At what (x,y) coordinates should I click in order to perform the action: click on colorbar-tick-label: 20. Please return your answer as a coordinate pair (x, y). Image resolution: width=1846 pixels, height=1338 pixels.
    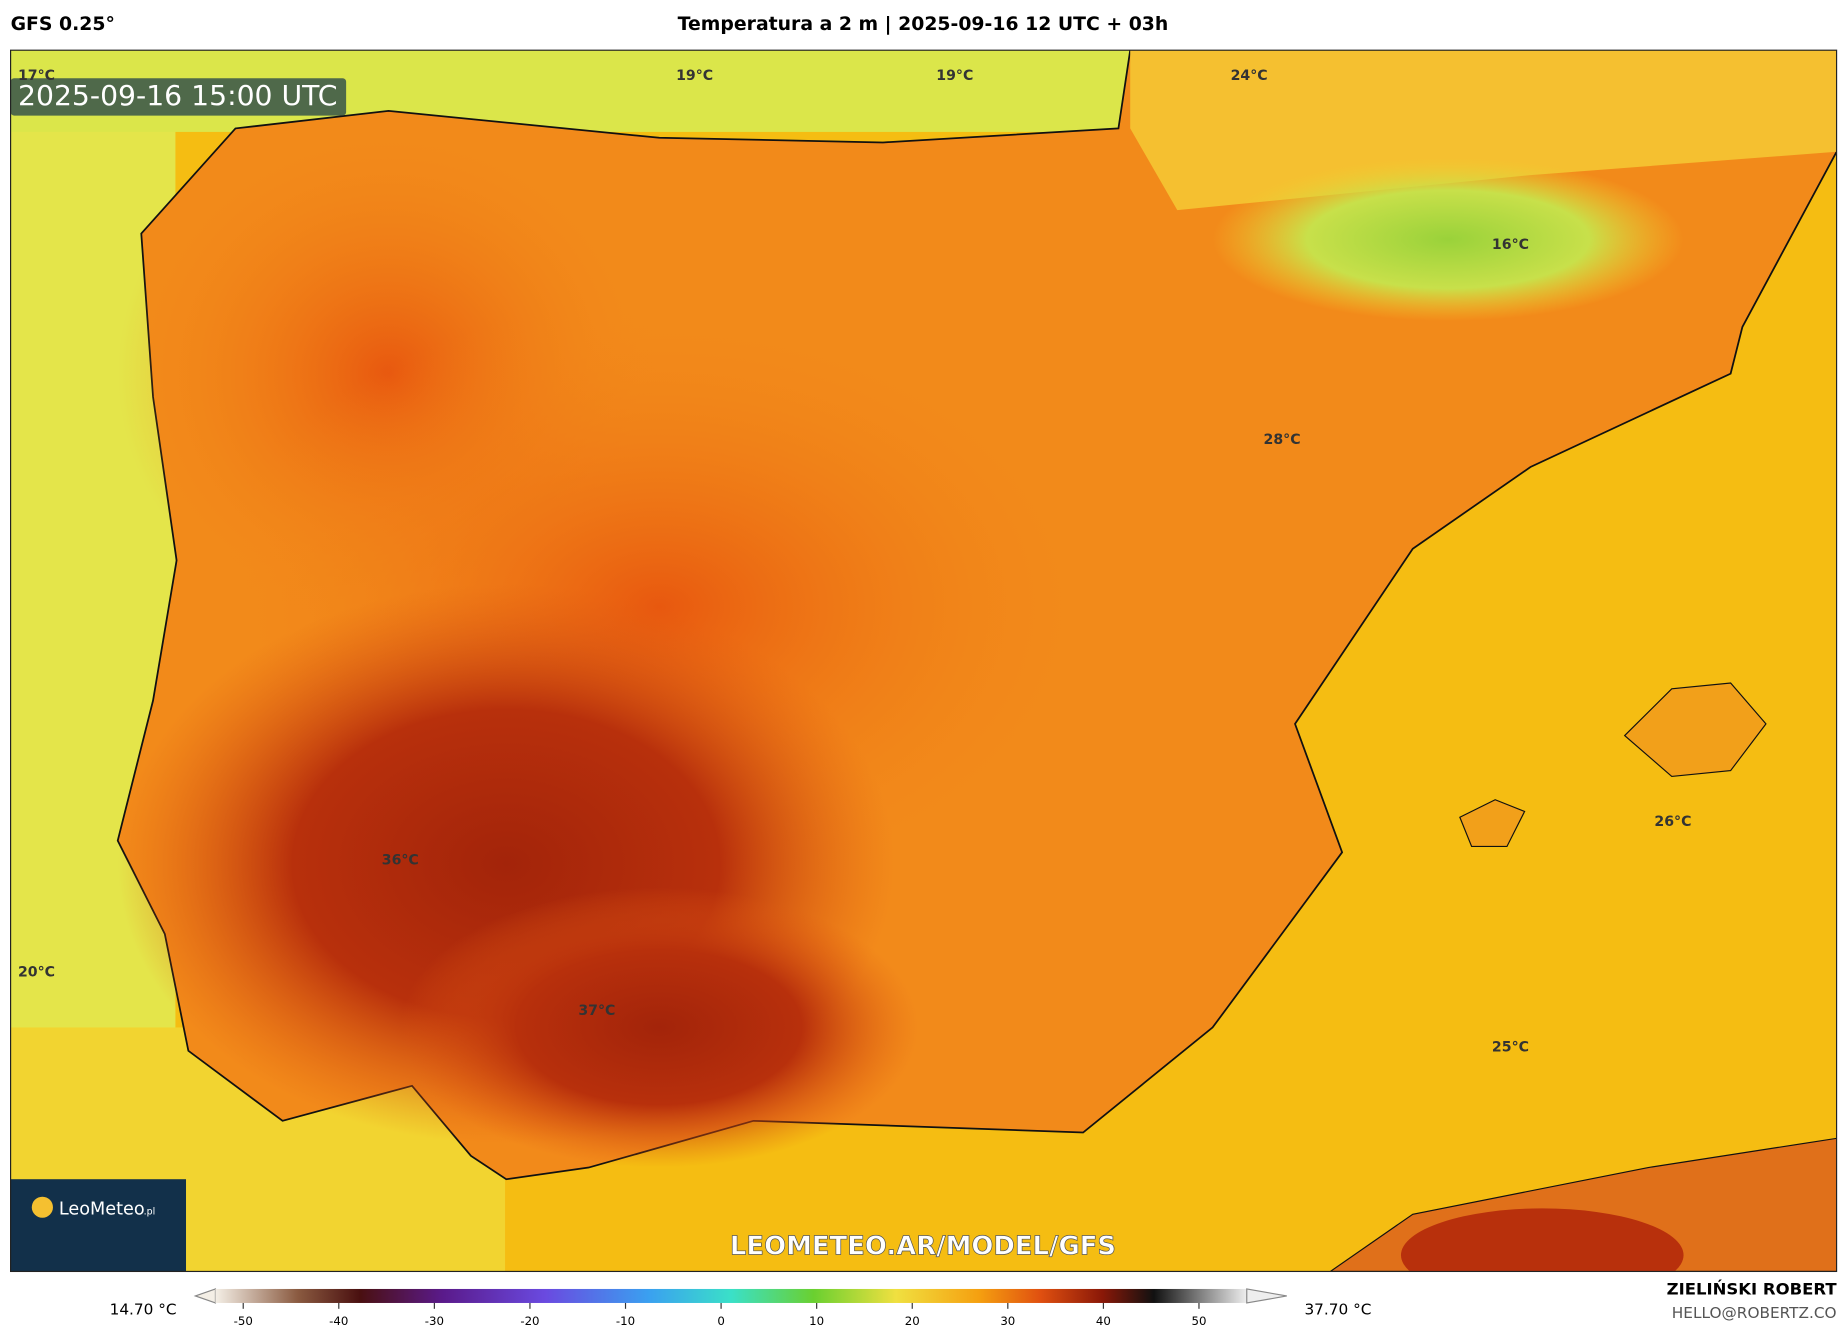
    Looking at the image, I should click on (912, 1321).